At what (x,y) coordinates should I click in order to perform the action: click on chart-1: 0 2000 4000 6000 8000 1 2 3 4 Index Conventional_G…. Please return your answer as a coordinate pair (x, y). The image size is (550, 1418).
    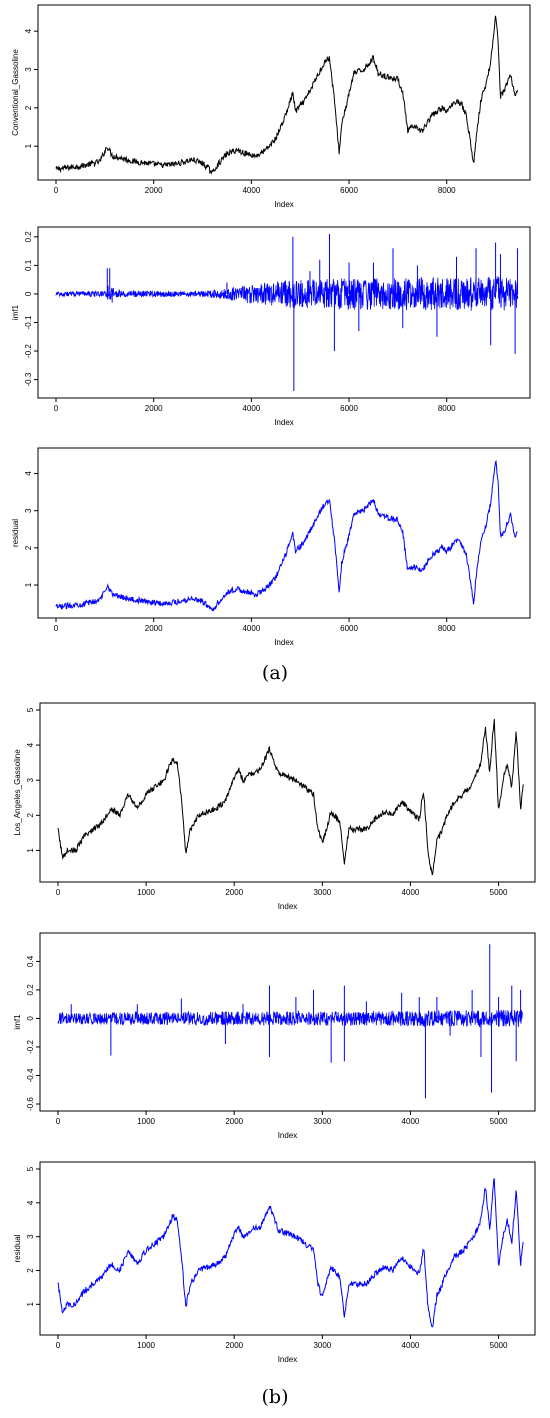
    Looking at the image, I should click on (271, 106).